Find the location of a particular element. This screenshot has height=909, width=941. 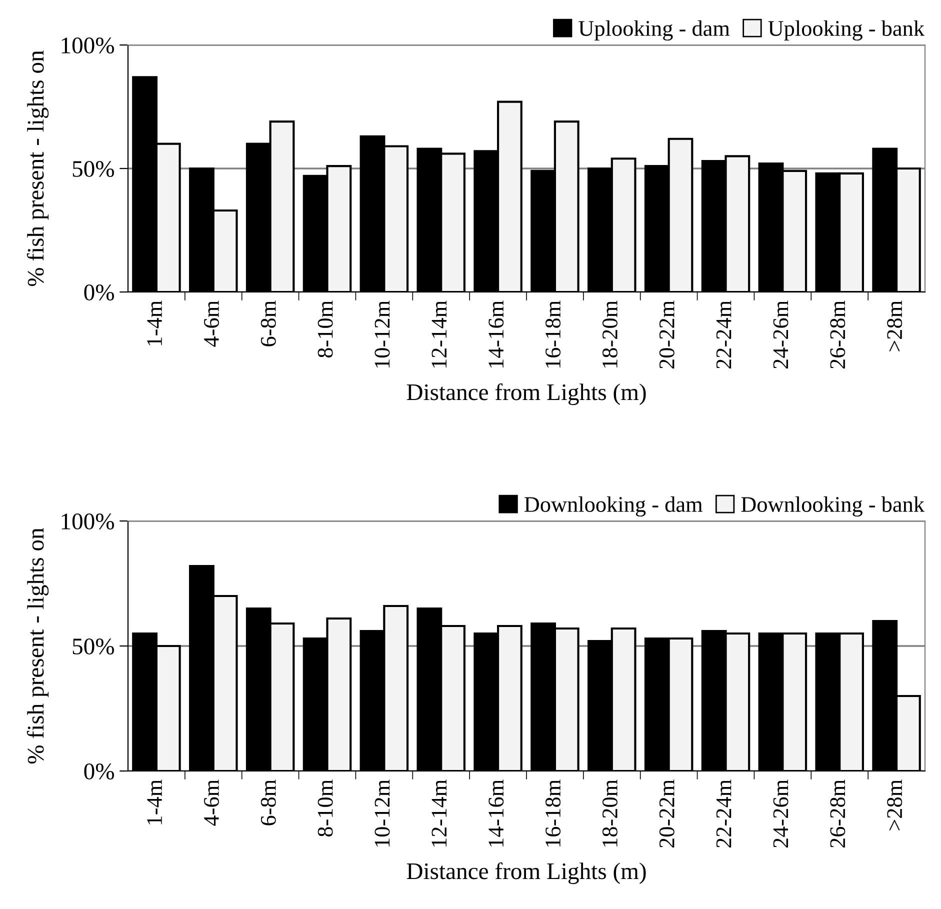

legend-label: Uplooking - dam is located at coordinates (654, 30).